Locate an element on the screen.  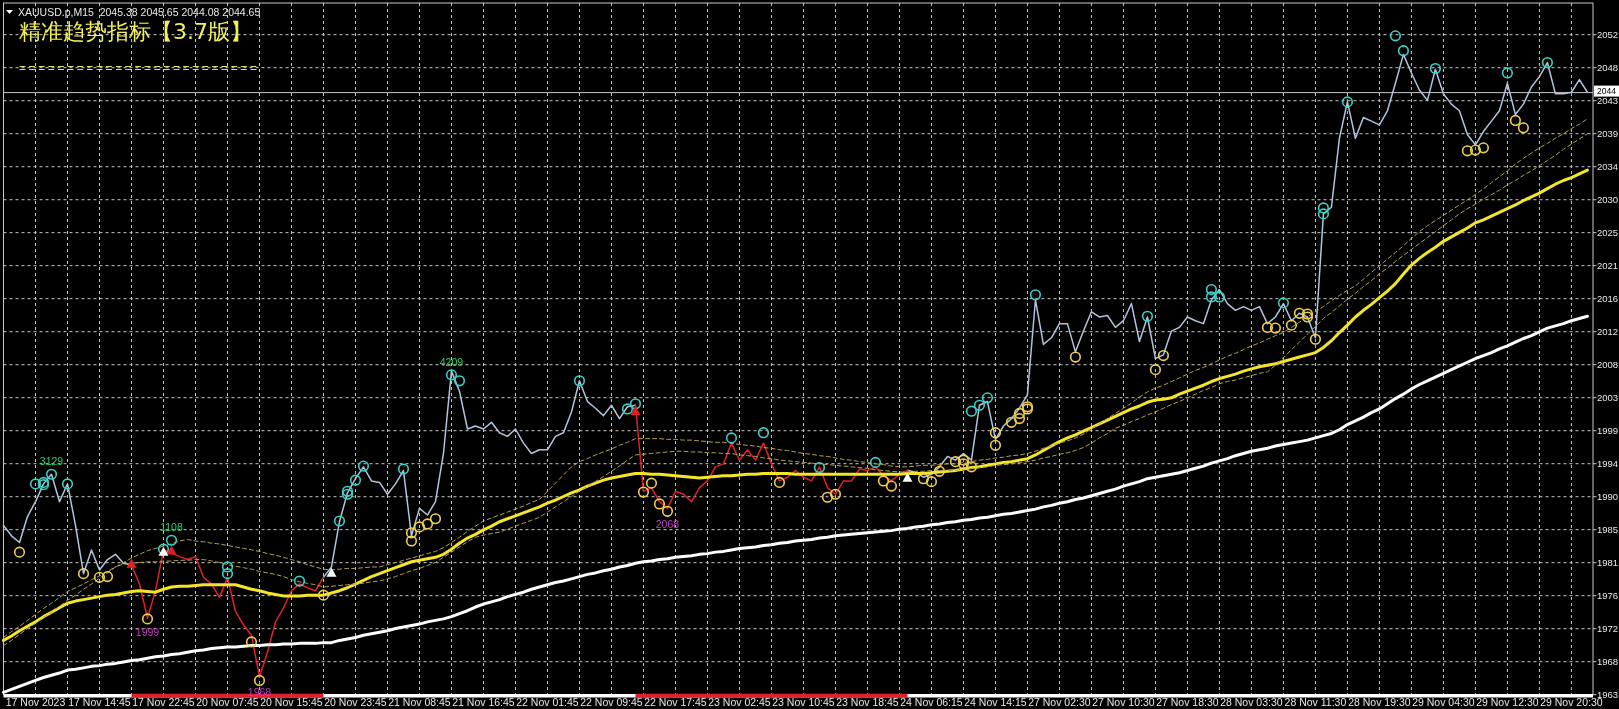
y-tick-label: 1990 is located at coordinates (1608, 497).